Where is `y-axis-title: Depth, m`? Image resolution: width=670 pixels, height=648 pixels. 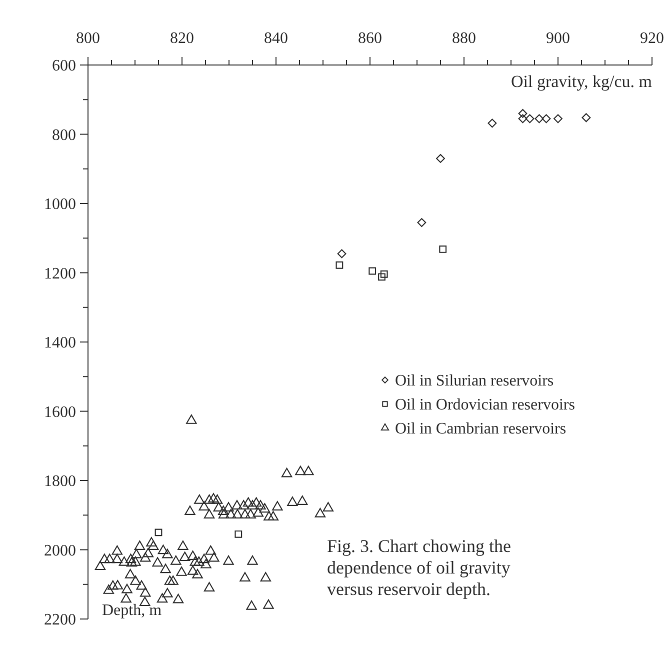 y-axis-title: Depth, m is located at coordinates (132, 610).